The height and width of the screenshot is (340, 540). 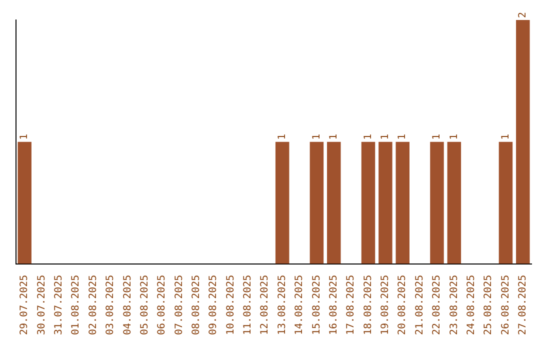 What do you see at coordinates (437, 305) in the screenshot?
I see `x-tick-label: 22.08.2025` at bounding box center [437, 305].